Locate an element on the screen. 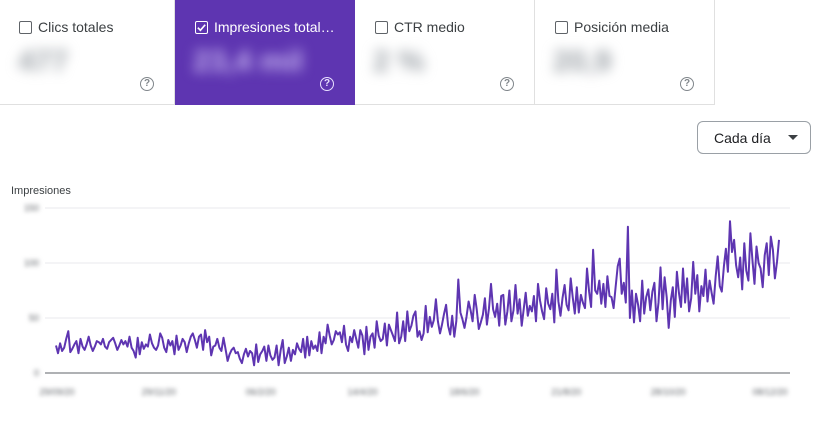  x-tick-label: 14/4/20 is located at coordinates (363, 392).